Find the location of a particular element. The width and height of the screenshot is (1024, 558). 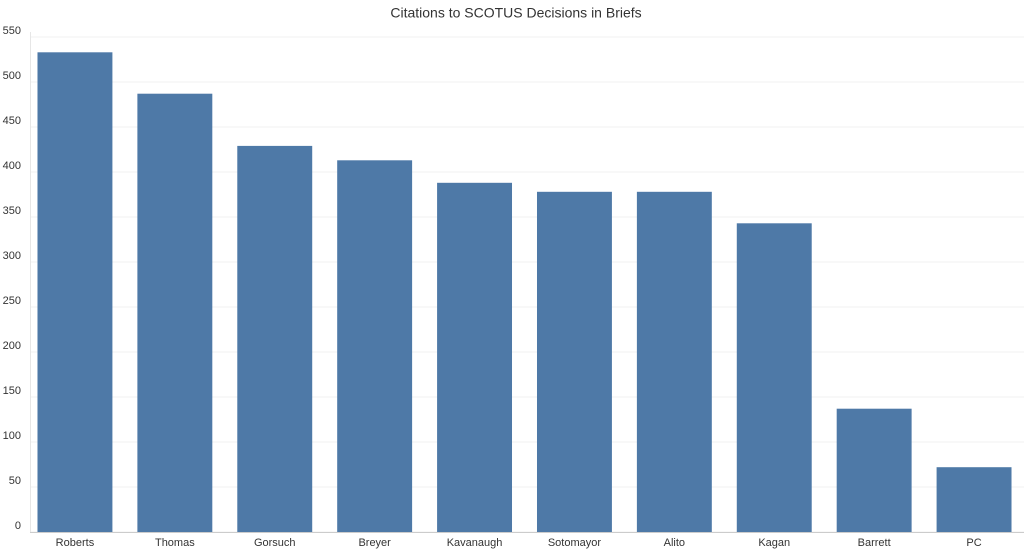

x-tick-label: Alito is located at coordinates (674, 543).